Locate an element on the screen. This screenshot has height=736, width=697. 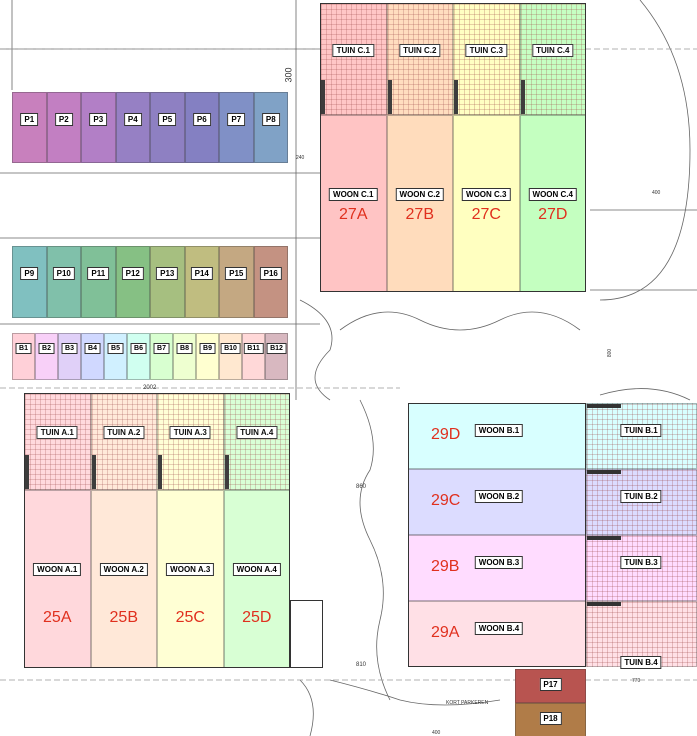
space-label: P15 is located at coordinates (236, 273).